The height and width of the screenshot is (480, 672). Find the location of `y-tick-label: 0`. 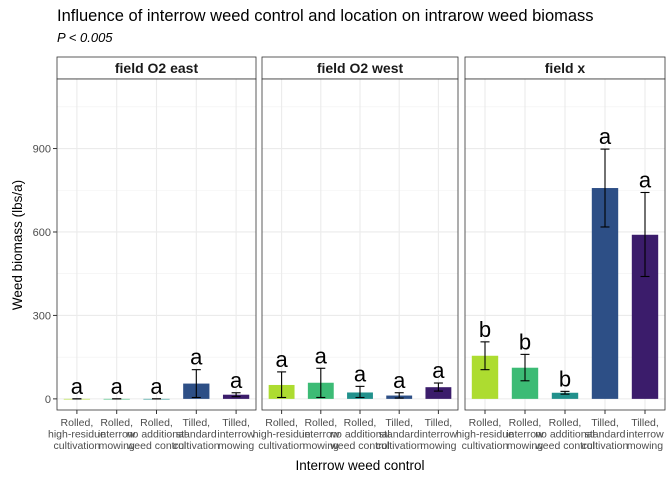

y-tick-label: 0 is located at coordinates (48, 400).